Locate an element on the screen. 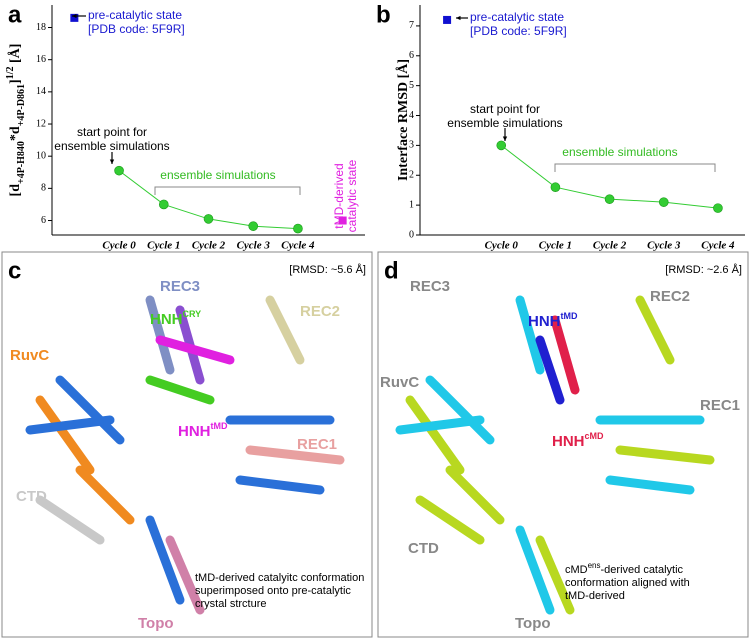 Image resolution: width=750 pixels, height=639 pixels. y-tick-label: 7 is located at coordinates (411, 25).